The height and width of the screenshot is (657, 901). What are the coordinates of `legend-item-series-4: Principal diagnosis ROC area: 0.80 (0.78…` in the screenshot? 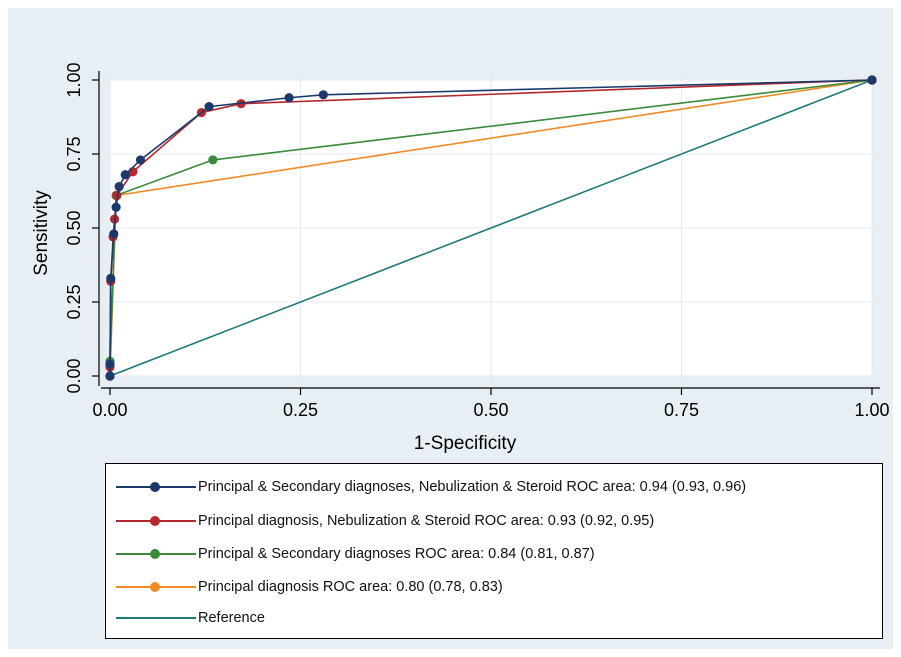 It's located at (309, 587).